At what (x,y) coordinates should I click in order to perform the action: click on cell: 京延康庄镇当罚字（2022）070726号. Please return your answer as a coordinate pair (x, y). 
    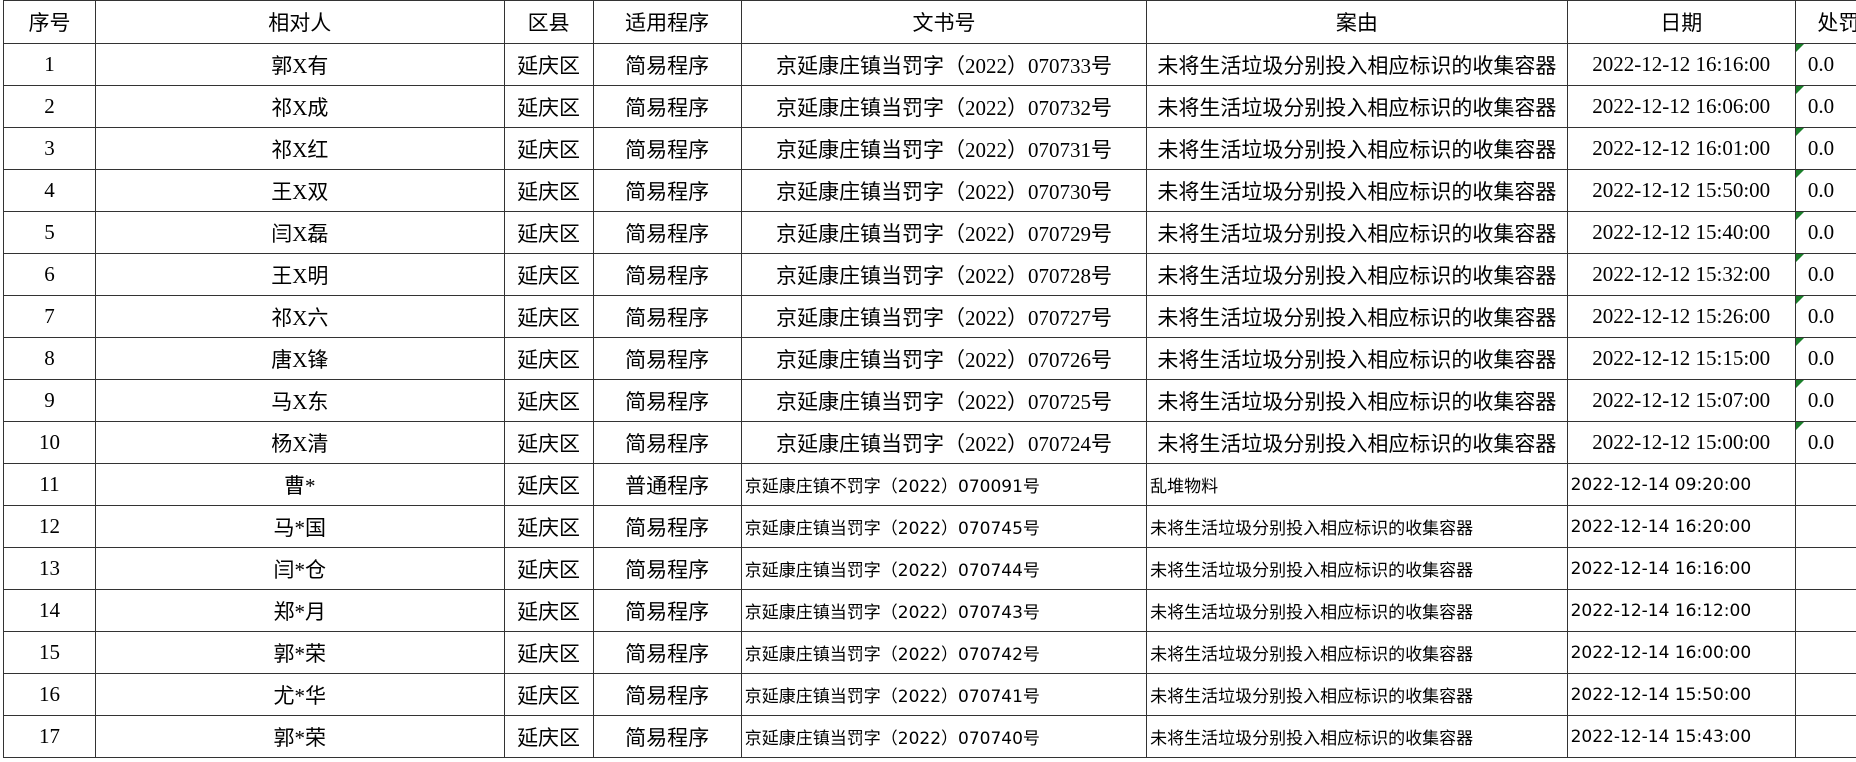
    Looking at the image, I should click on (944, 358).